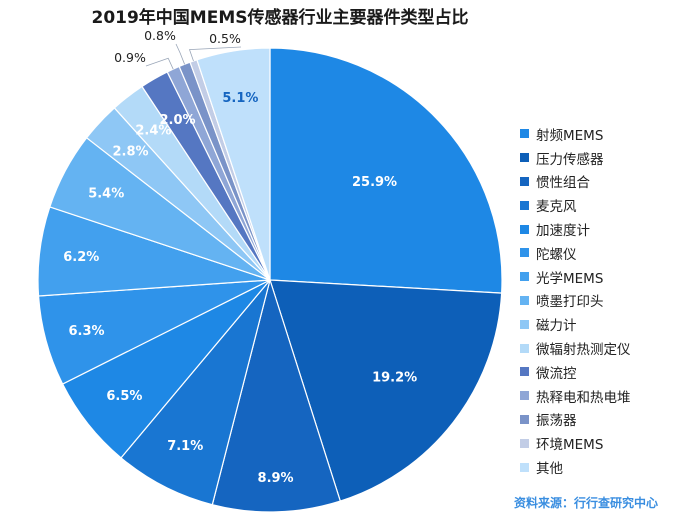  Describe the element at coordinates (585, 503) in the screenshot. I see `source-note: 资料来源：行行查研究中心` at that location.